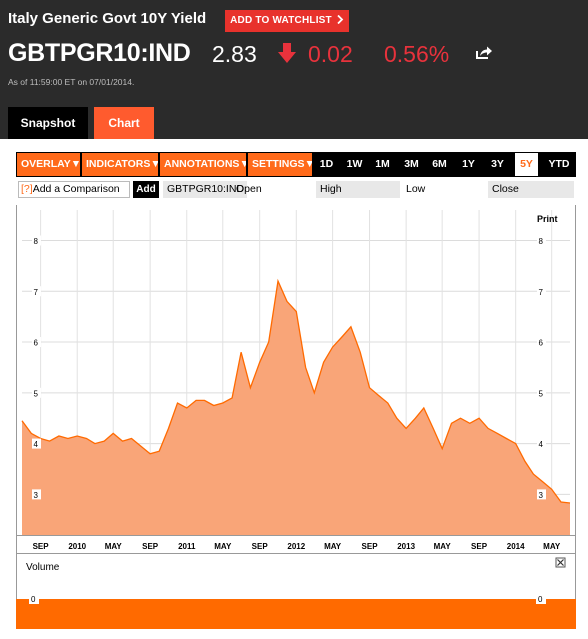 This screenshot has height=639, width=588. Describe the element at coordinates (124, 123) in the screenshot. I see `tab-chart: Chart` at that location.